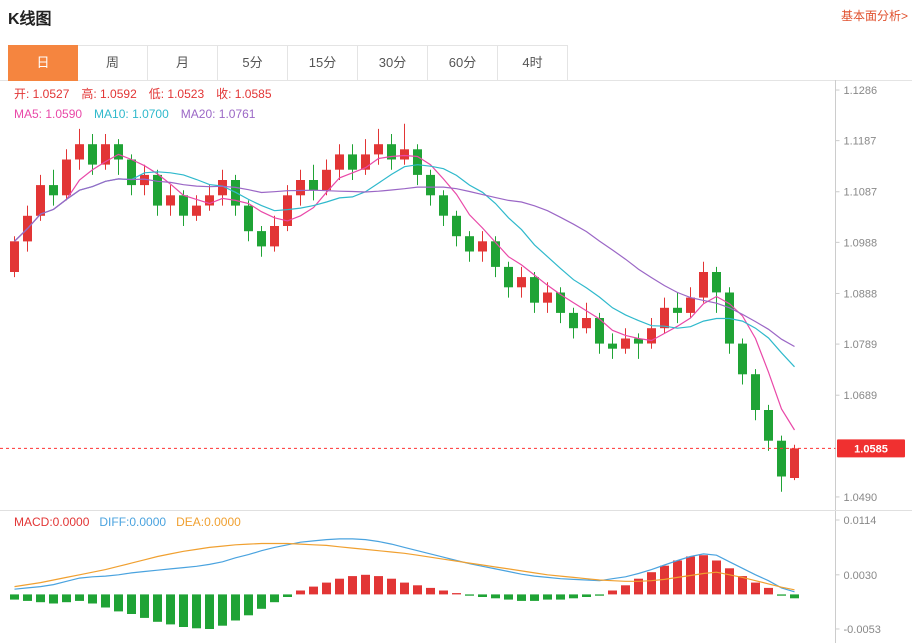 The width and height of the screenshot is (912, 643). I want to click on svg-text: 1.0789, so click(861, 345).